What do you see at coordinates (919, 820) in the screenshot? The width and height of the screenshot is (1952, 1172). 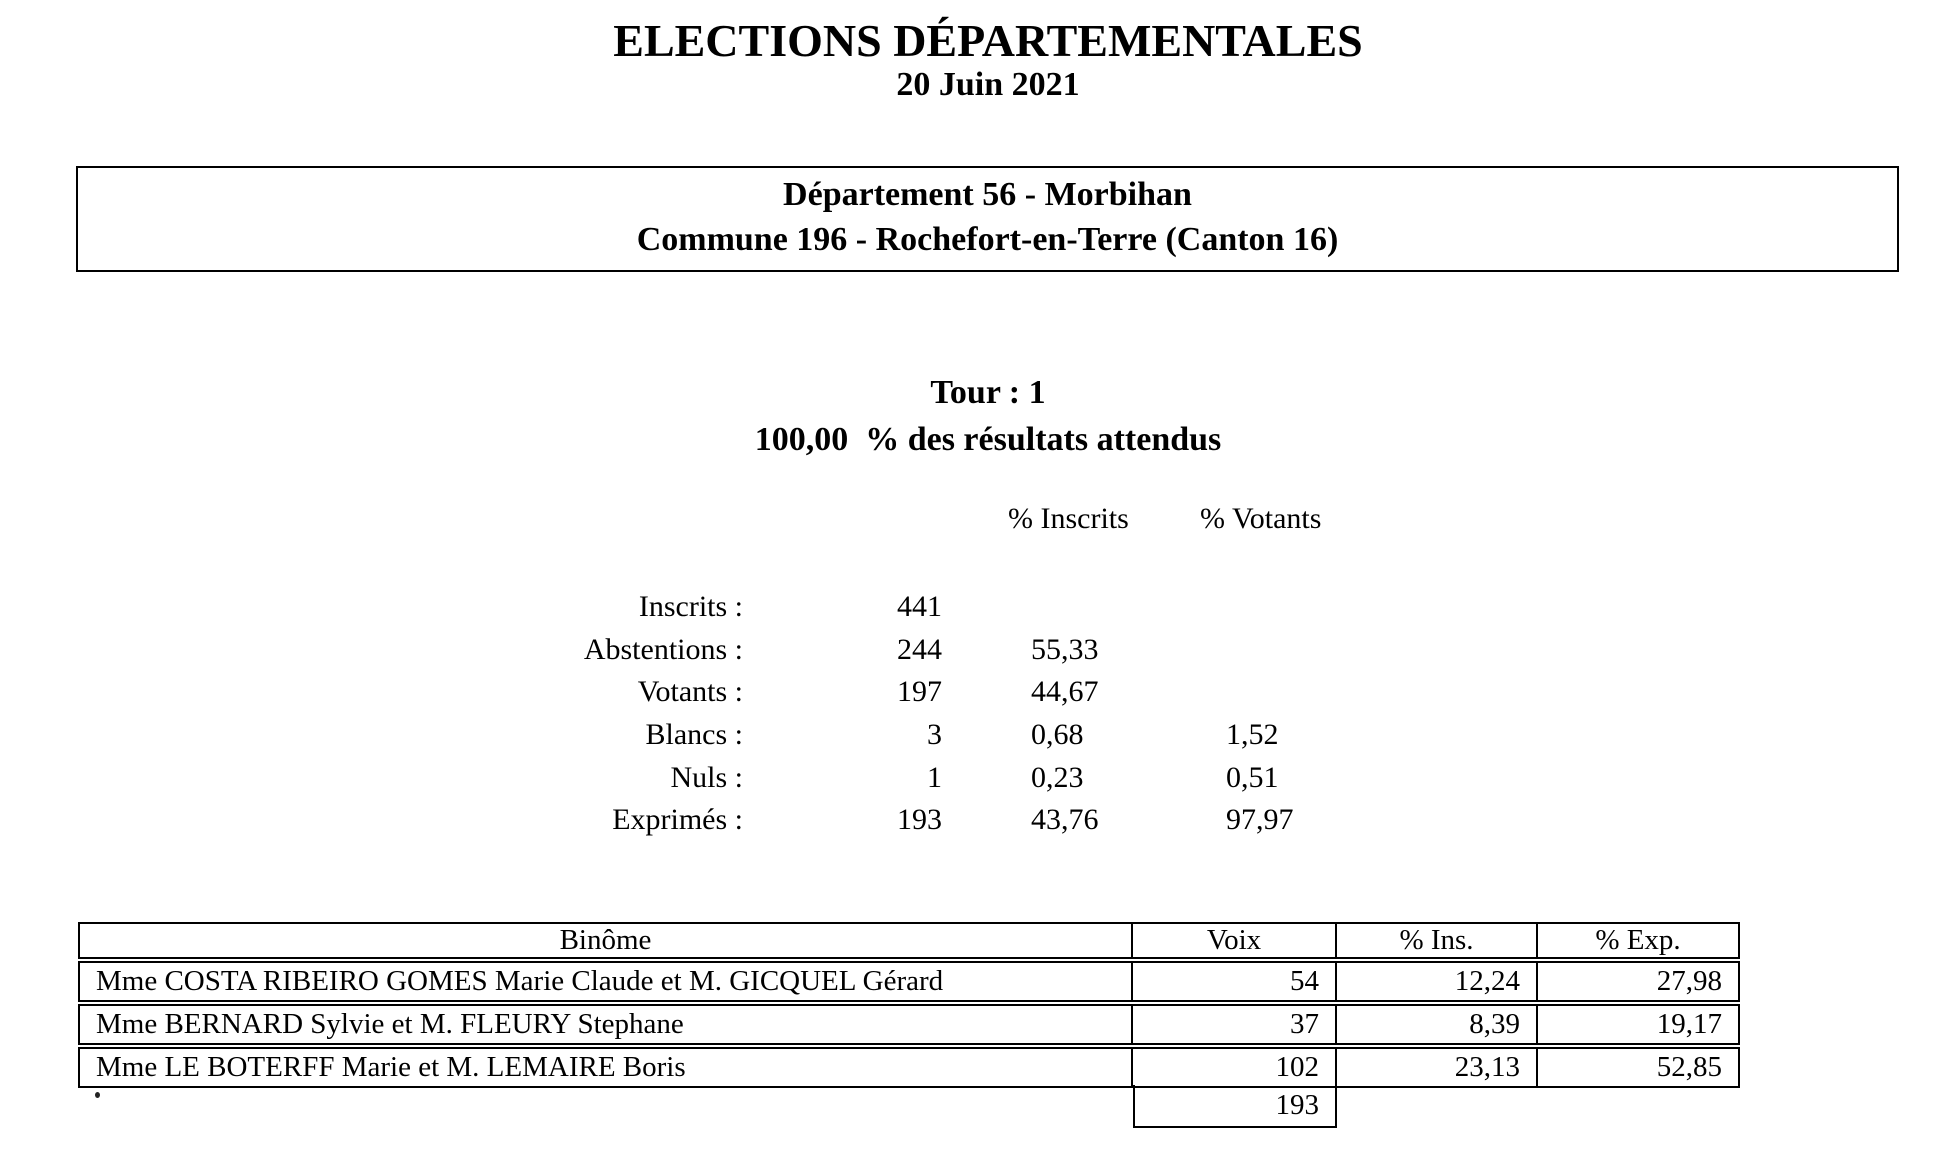 I see `stat-value: 193` at bounding box center [919, 820].